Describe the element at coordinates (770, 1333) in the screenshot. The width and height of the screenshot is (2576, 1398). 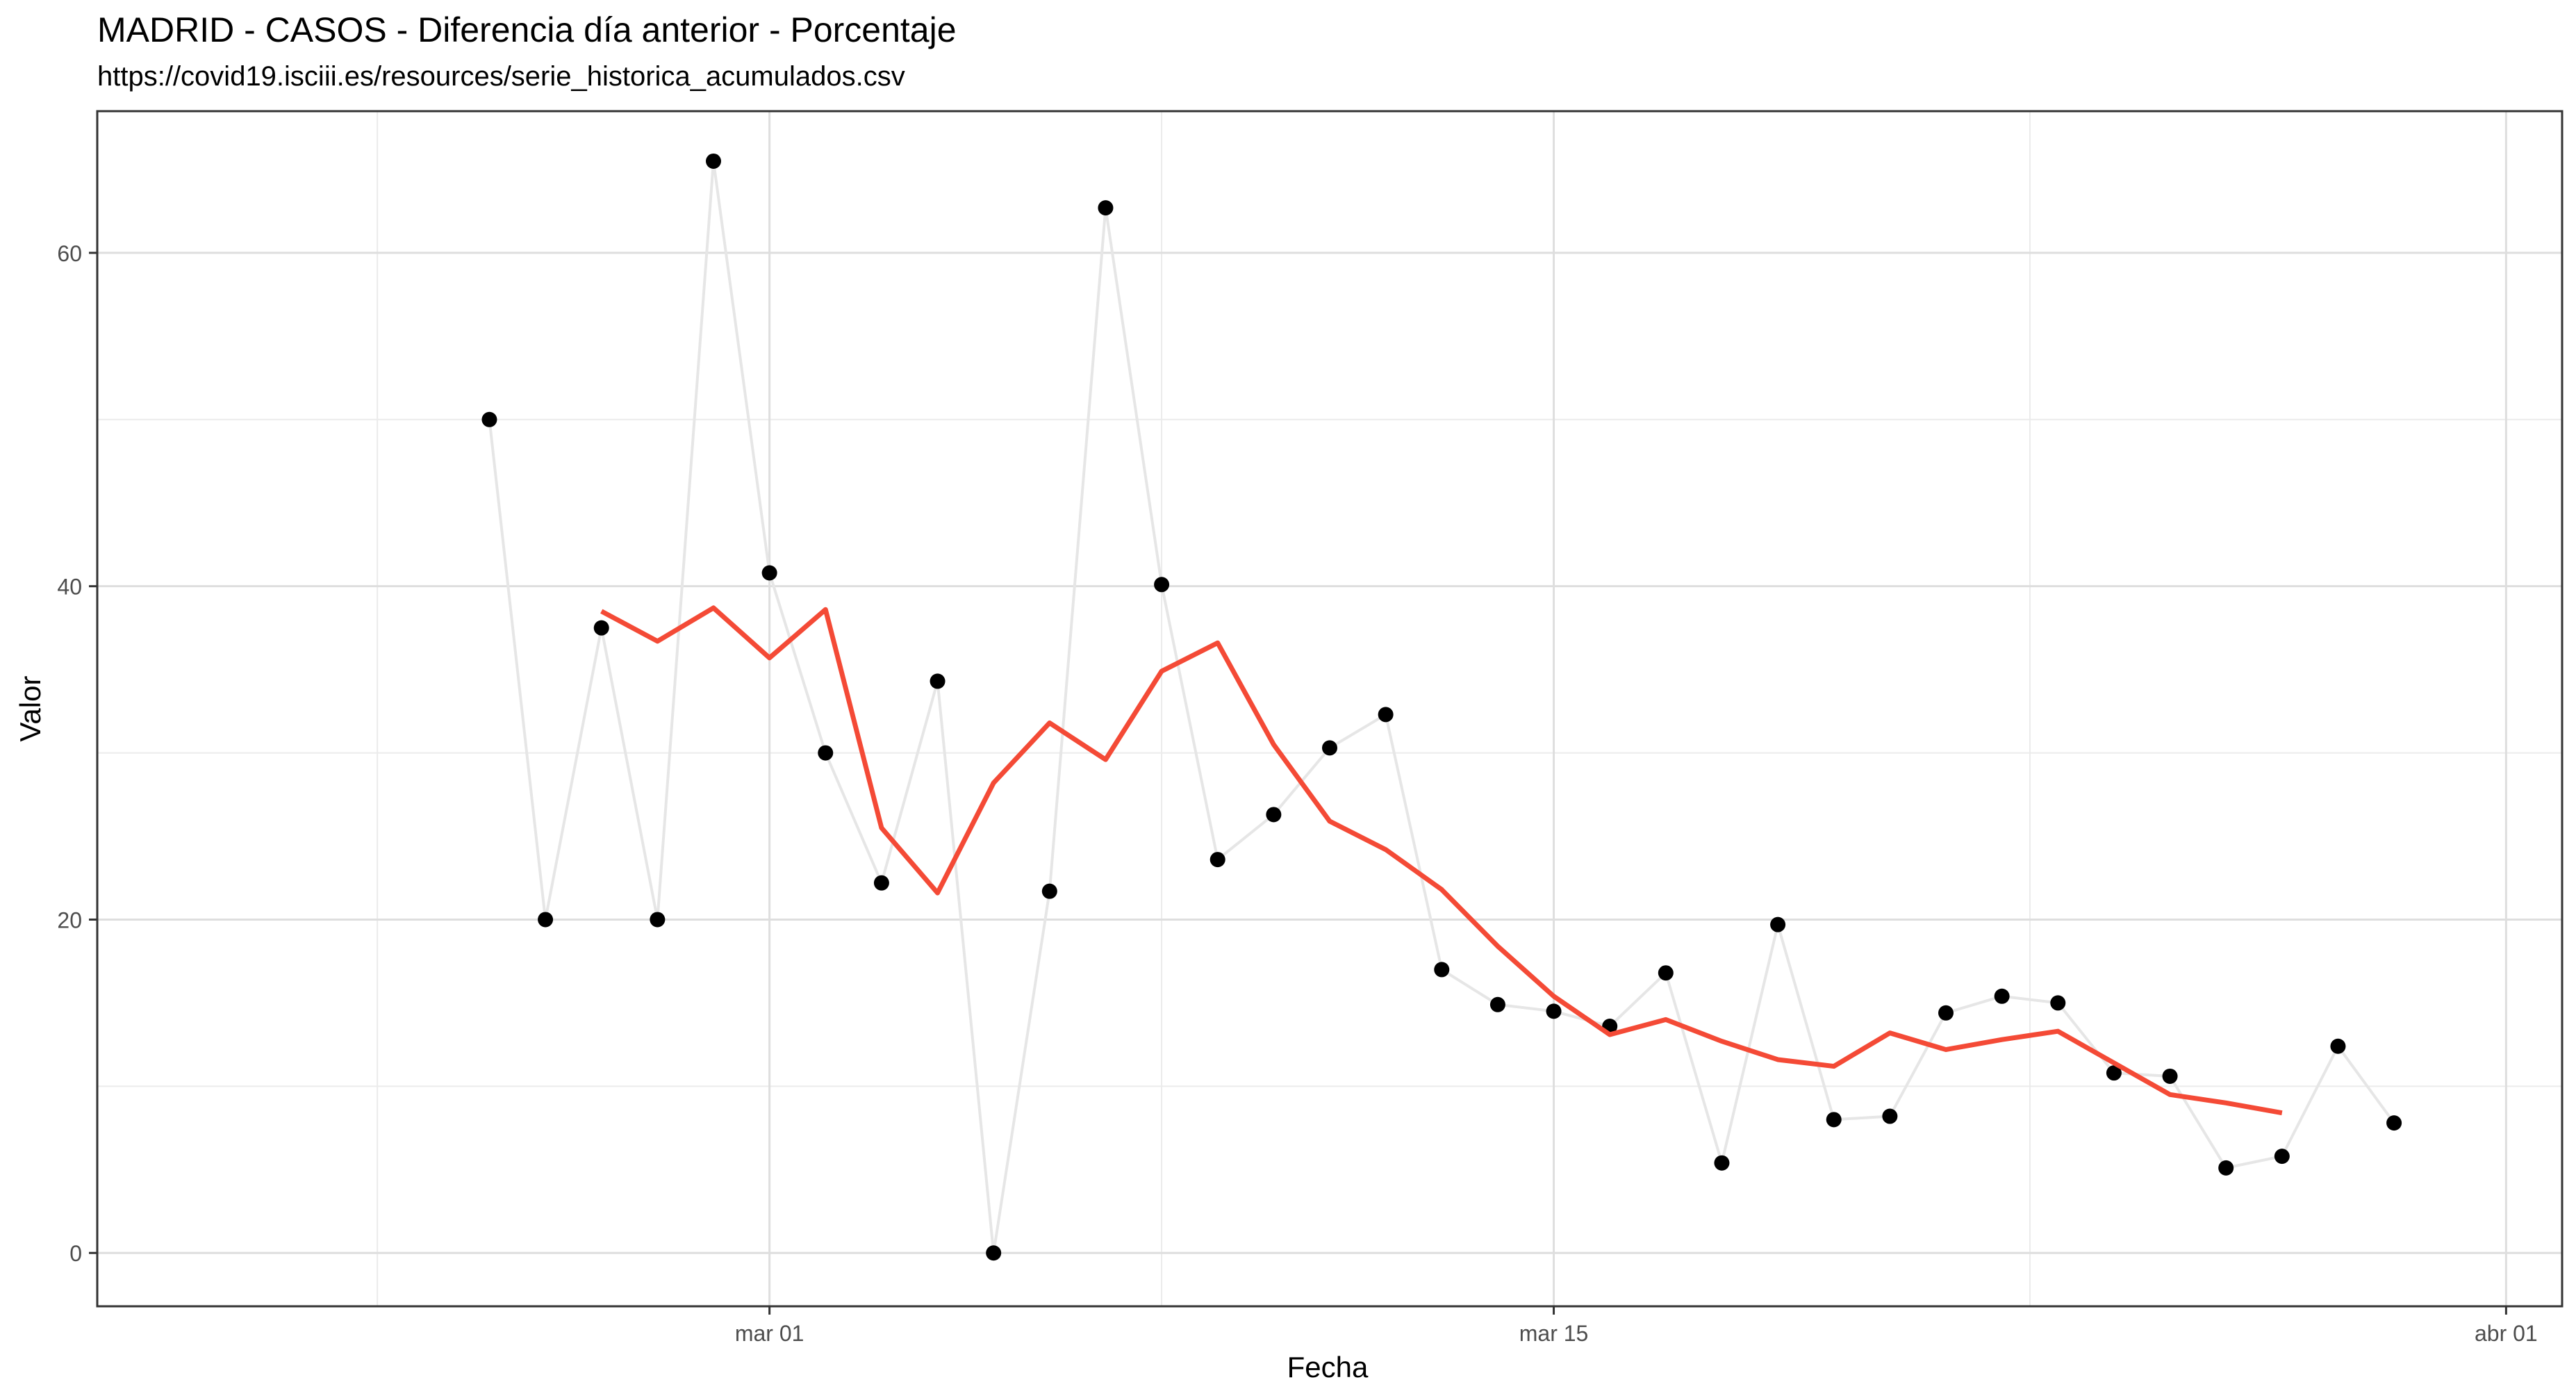
I see `x-tick-label: mar 01` at that location.